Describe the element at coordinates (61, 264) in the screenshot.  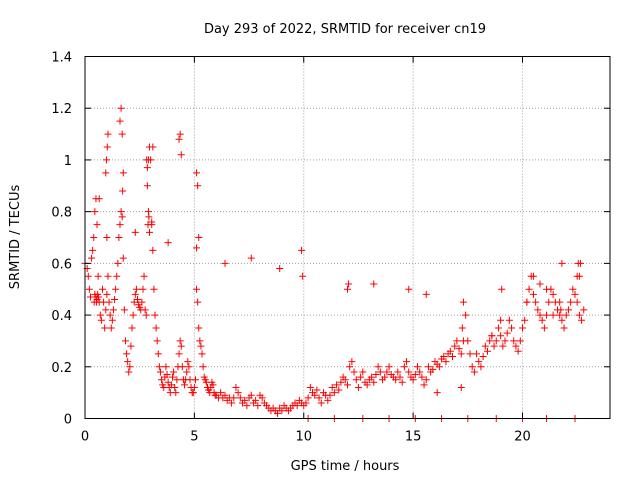
I see `y-tick-label: 0.6` at that location.